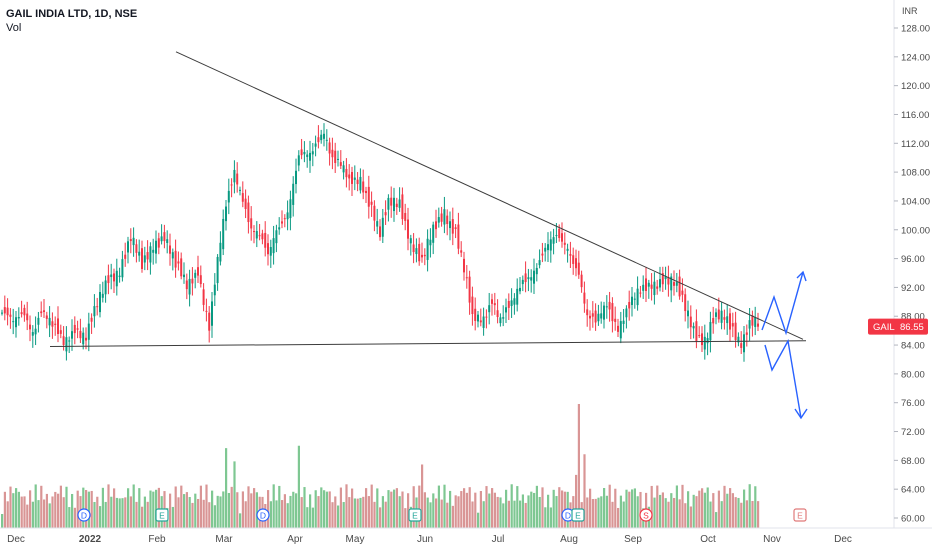  Describe the element at coordinates (913, 288) in the screenshot. I see `y-tick-label: 92.00` at that location.